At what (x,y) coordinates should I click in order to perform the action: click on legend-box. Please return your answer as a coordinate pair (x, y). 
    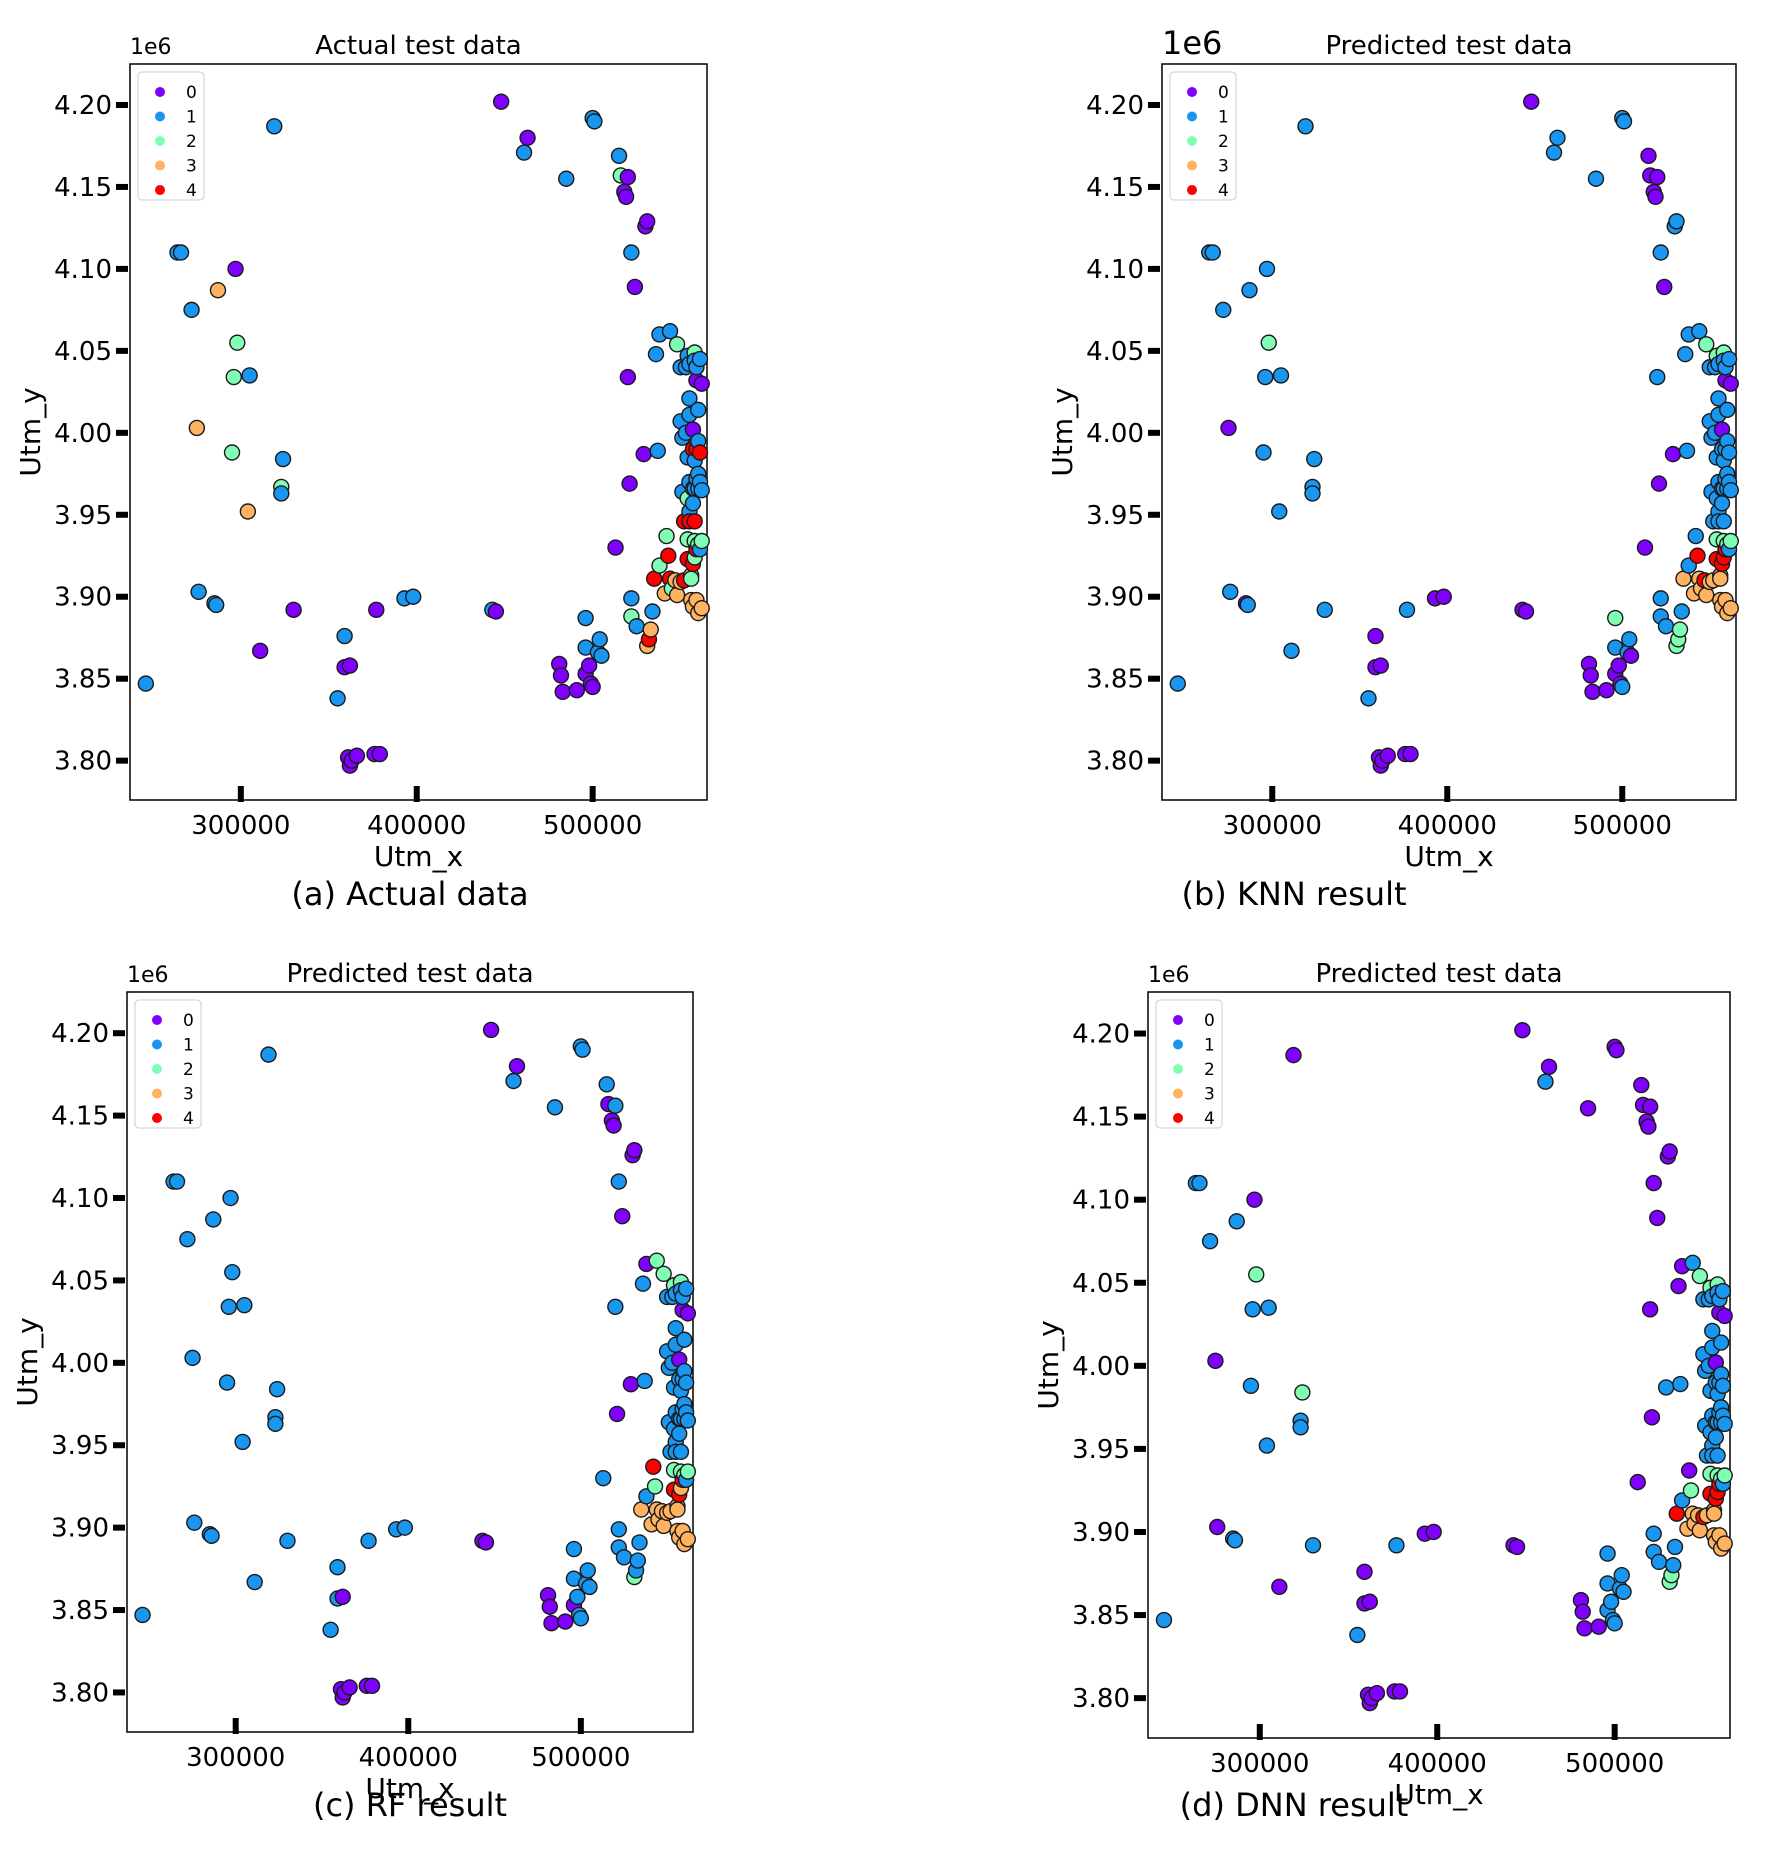
    Looking at the image, I should click on (1189, 1064).